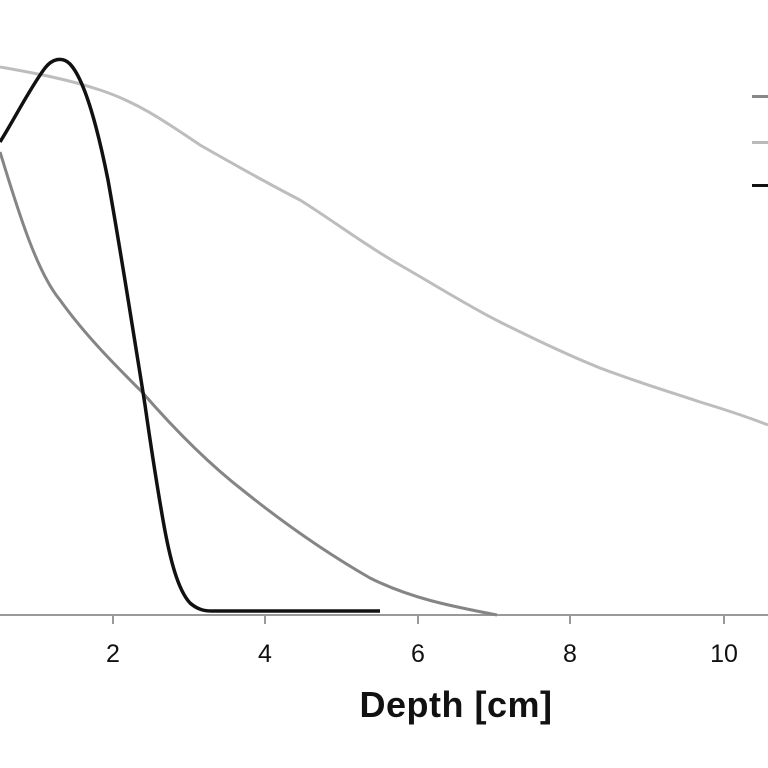  What do you see at coordinates (760, 185) in the screenshot?
I see `legend-swatch-black` at bounding box center [760, 185].